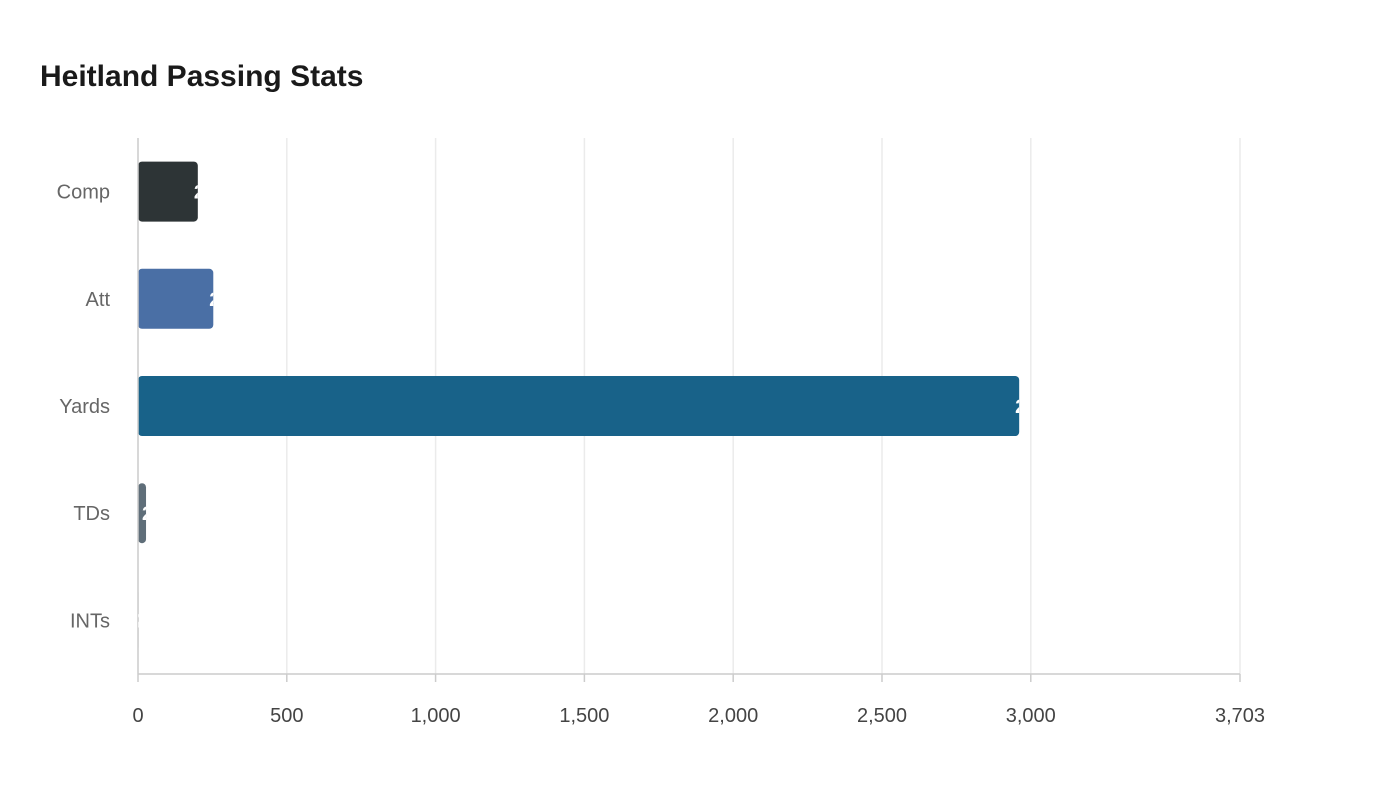 The height and width of the screenshot is (800, 1400). What do you see at coordinates (733, 716) in the screenshot?
I see `x-tick-label: 2,000` at bounding box center [733, 716].